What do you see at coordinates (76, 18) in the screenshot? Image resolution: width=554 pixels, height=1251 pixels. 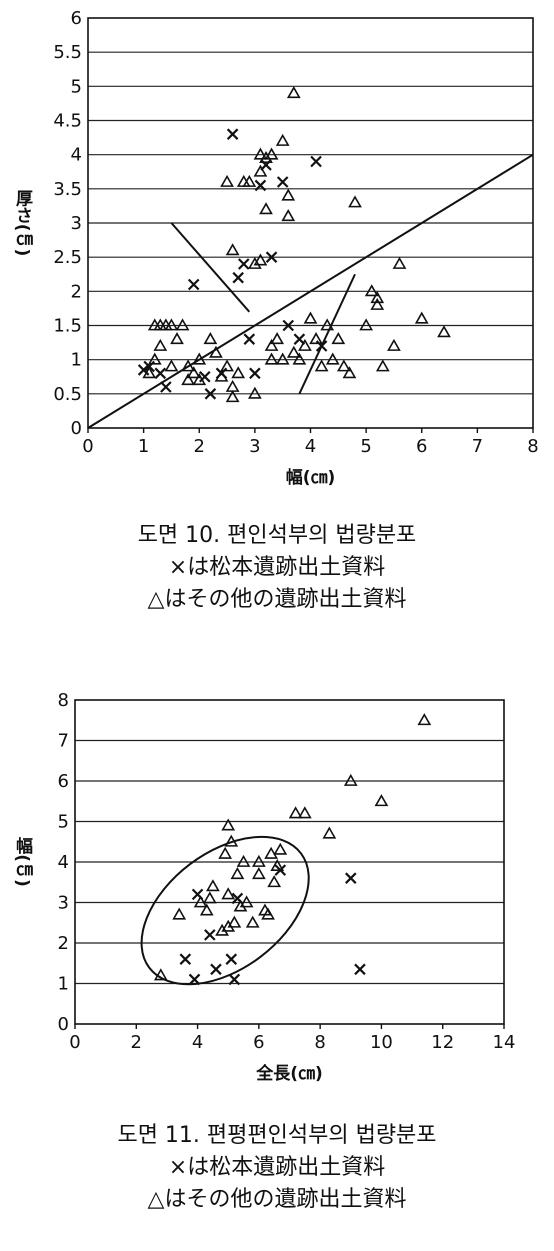 I see `y-tick-label: 6` at bounding box center [76, 18].